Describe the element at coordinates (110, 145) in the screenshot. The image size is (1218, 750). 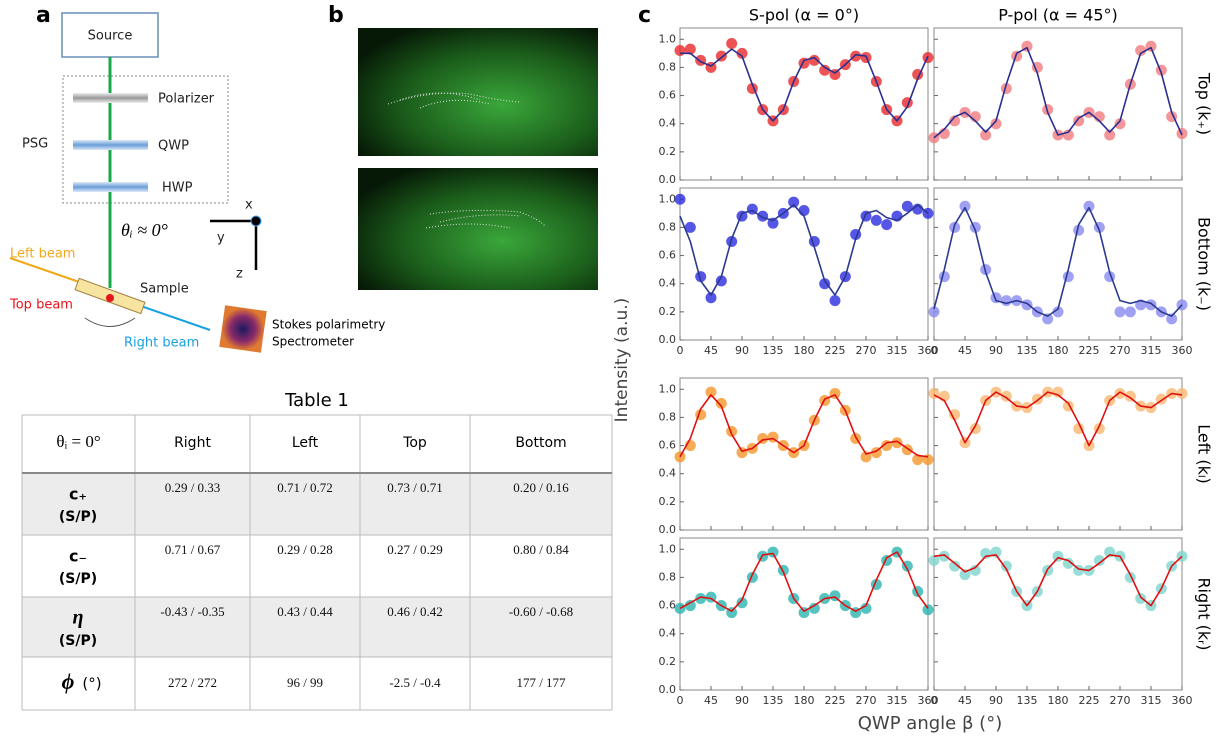
I see `qwp` at that location.